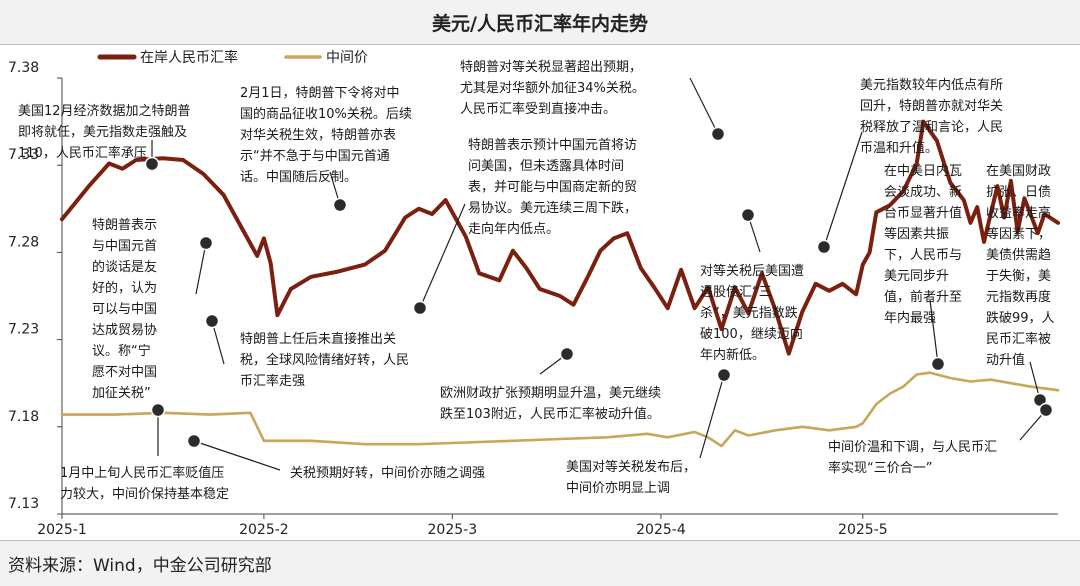  Describe the element at coordinates (631, 467) in the screenshot. I see `annotation-line: 美国对等关税发布后，` at that location.